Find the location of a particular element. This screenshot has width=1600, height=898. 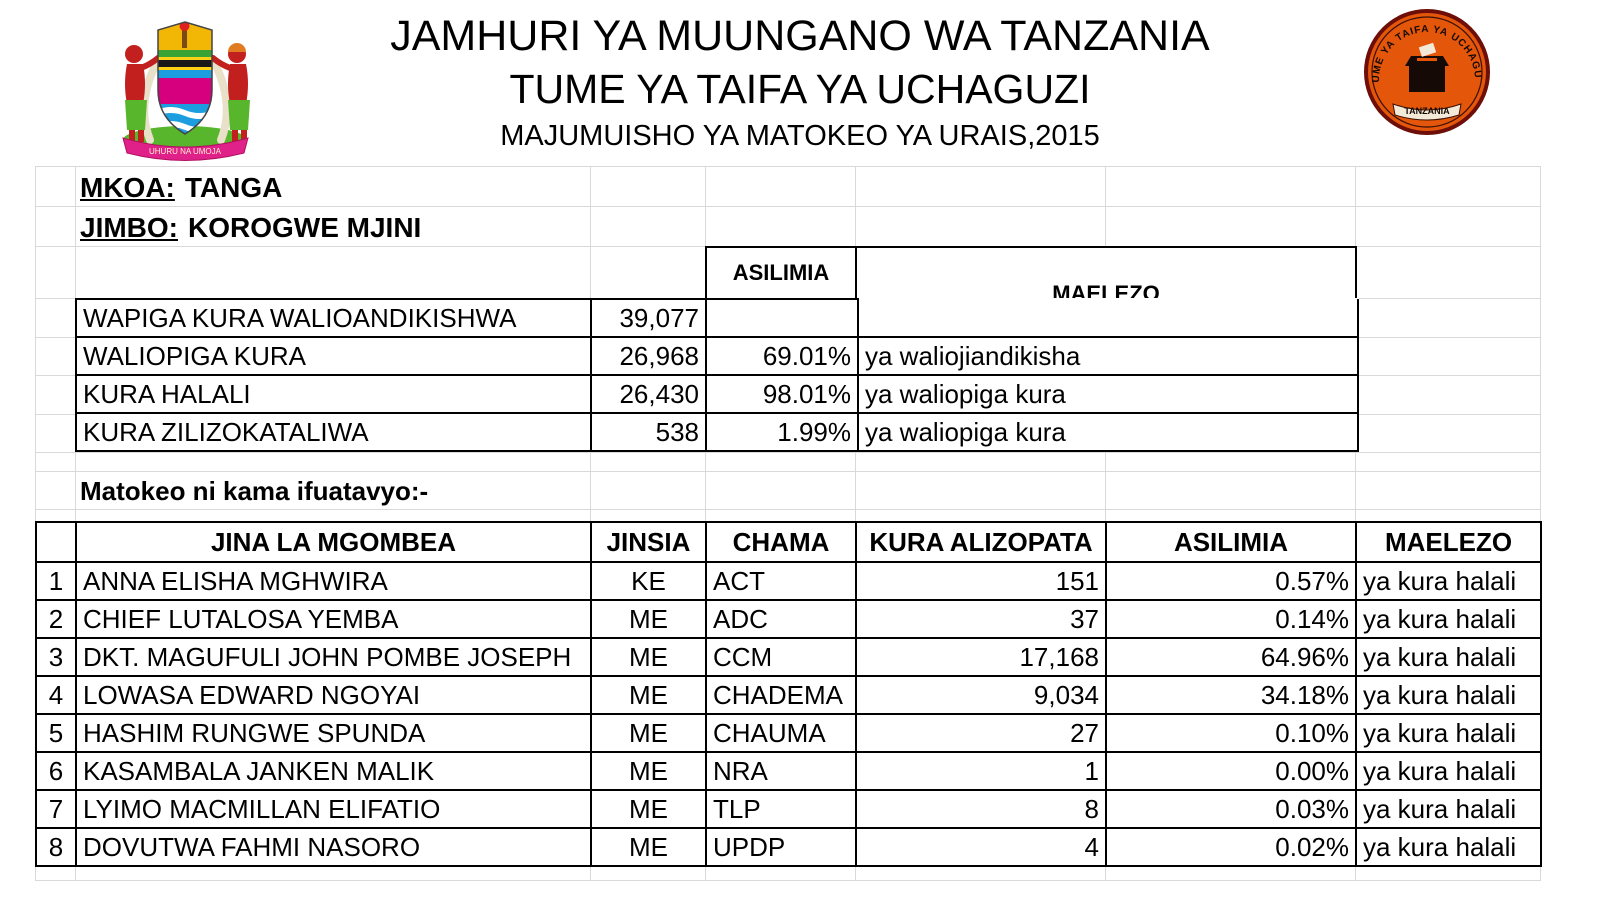

col-name-header: JINA LA MGOMBEA is located at coordinates (333, 542).